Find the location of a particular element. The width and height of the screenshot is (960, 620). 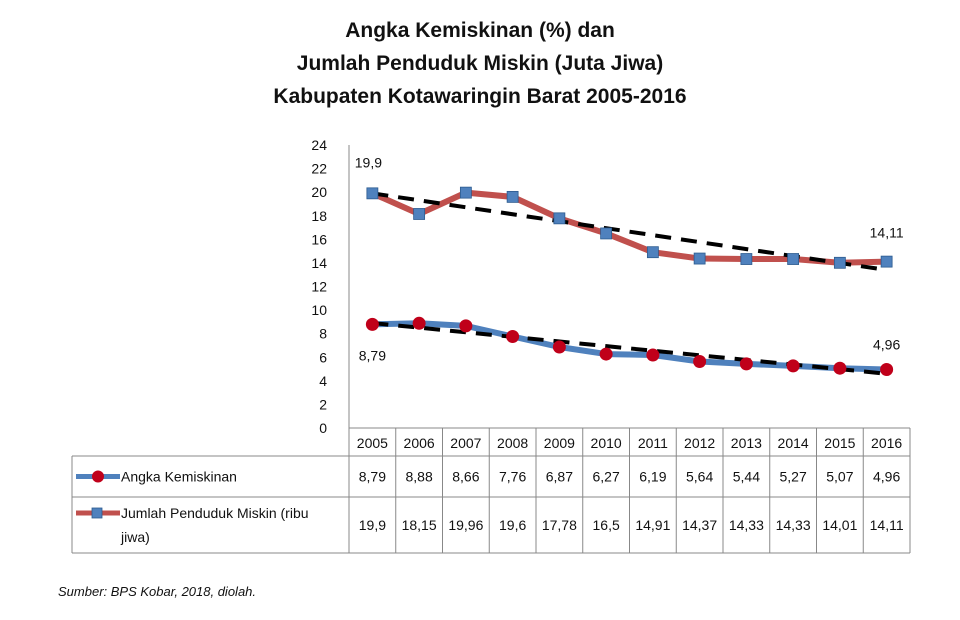

y-tick-label: 20 is located at coordinates (319, 192).